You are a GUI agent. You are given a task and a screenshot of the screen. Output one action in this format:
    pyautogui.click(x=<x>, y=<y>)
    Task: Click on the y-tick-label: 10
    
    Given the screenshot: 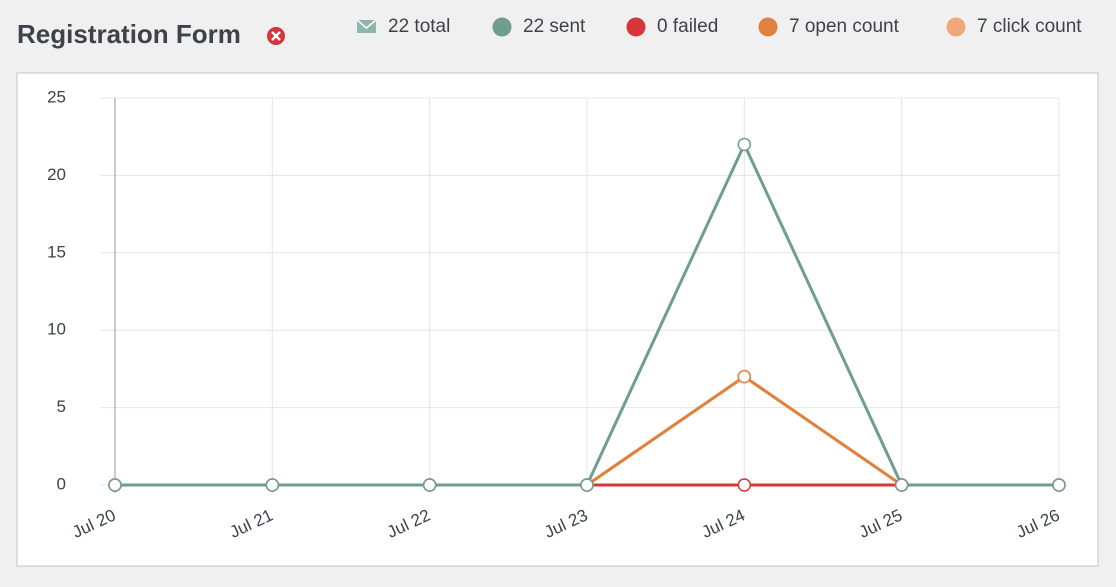 What is the action you would take?
    pyautogui.click(x=56, y=329)
    